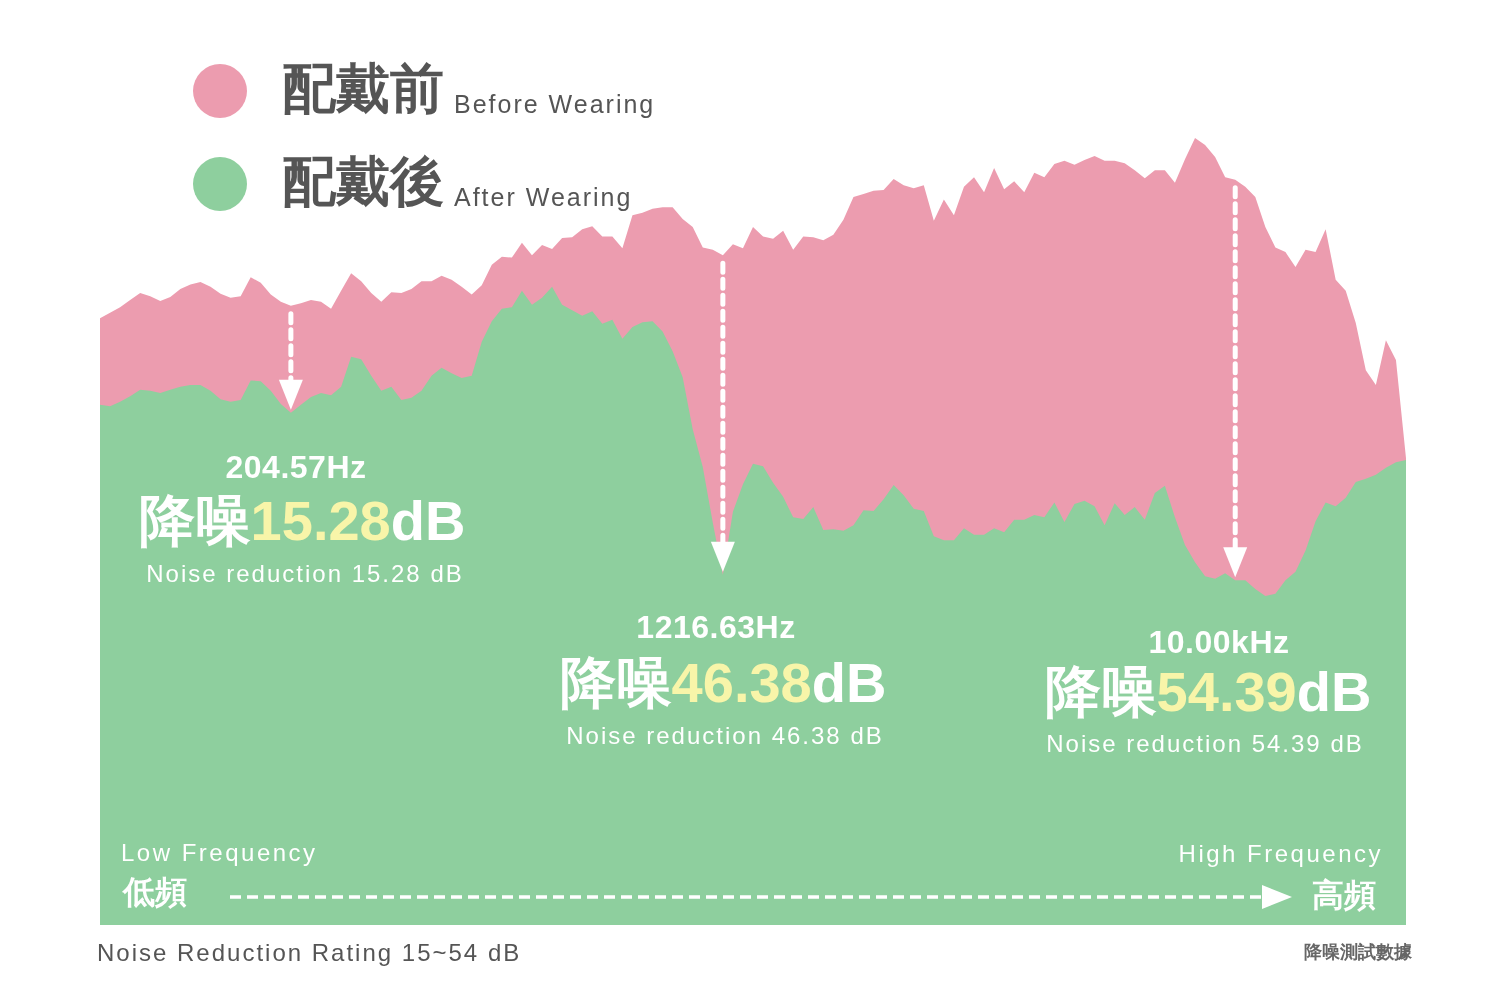  What do you see at coordinates (725, 735) in the screenshot?
I see `annotation: Noise reduction 46.38 dB` at bounding box center [725, 735].